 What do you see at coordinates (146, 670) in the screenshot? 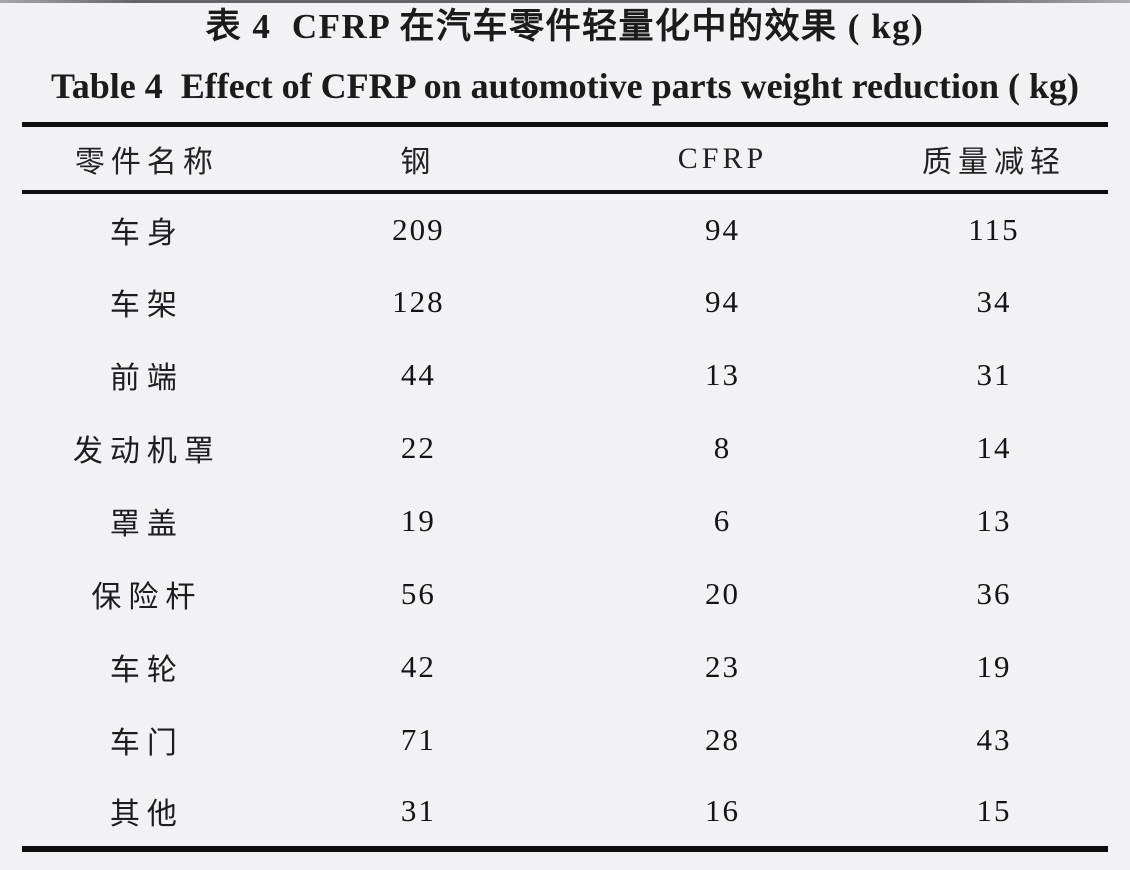
I see `part-name-cell: 车轮` at bounding box center [146, 670].